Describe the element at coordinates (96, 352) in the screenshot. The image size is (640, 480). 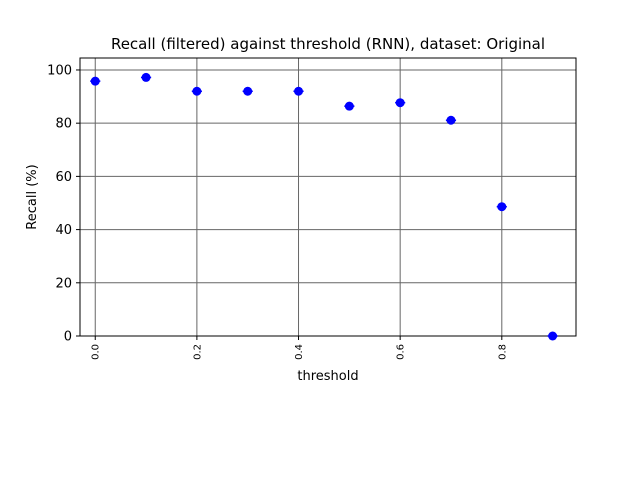
I see `x-tick-label: 0.0` at that location.